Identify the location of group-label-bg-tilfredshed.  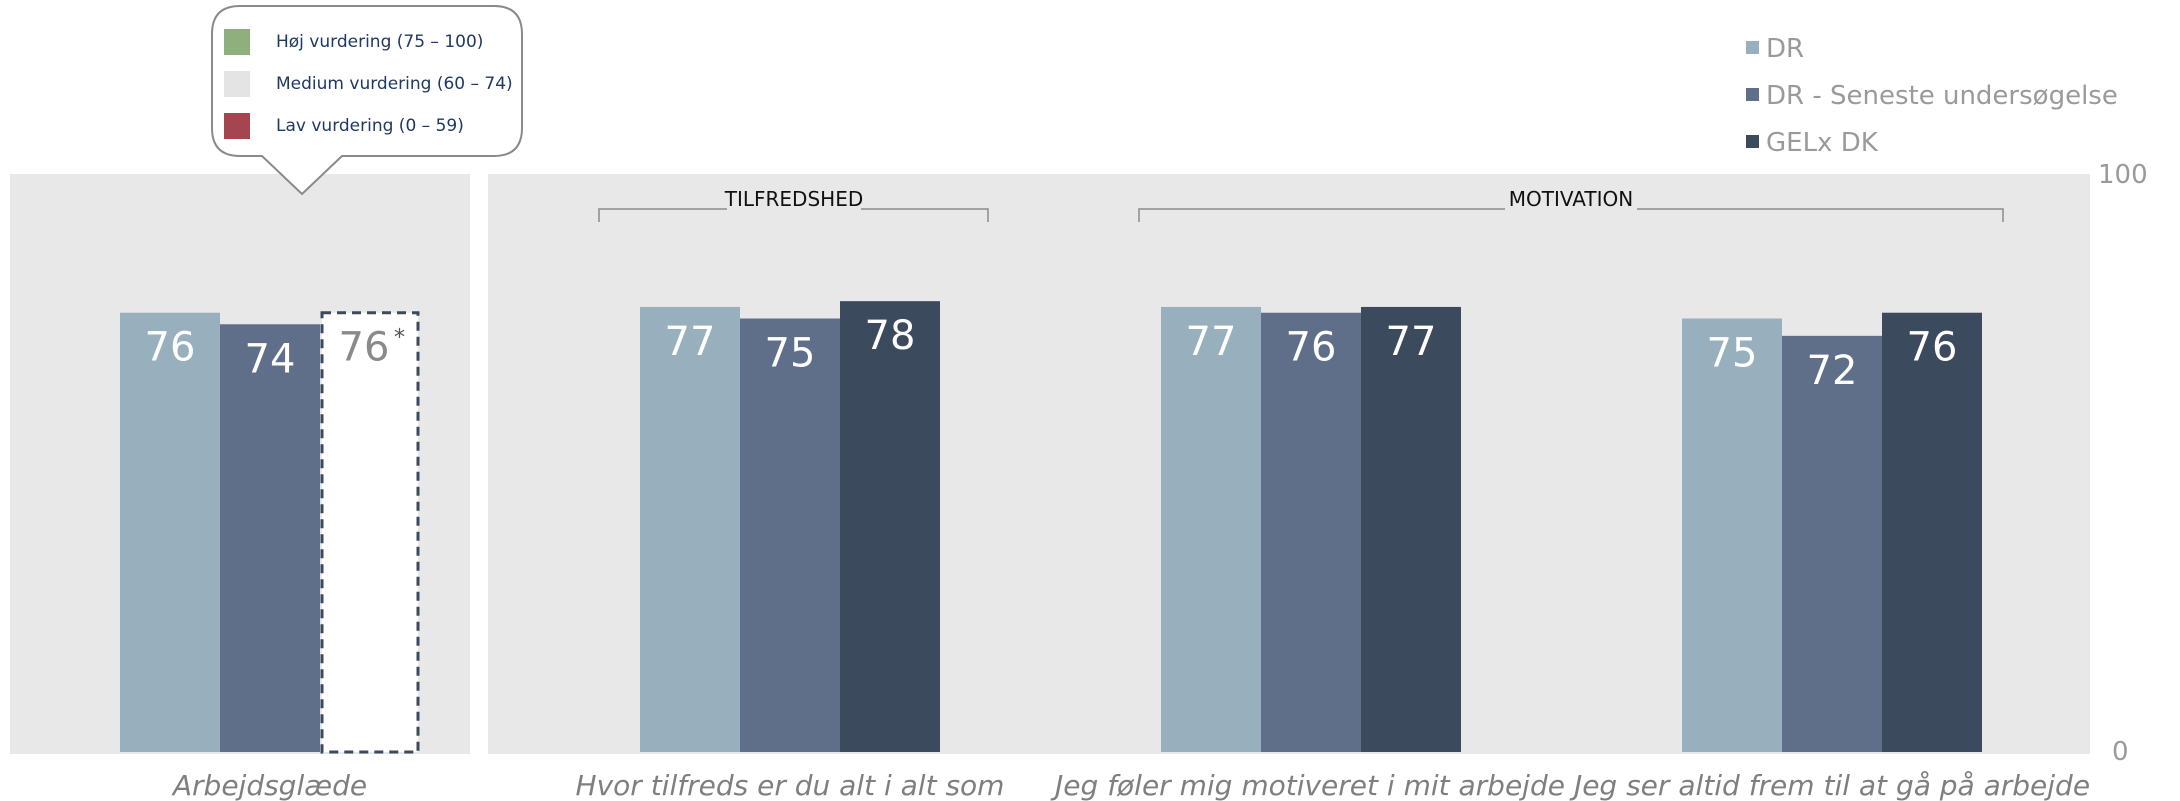
(794, 200).